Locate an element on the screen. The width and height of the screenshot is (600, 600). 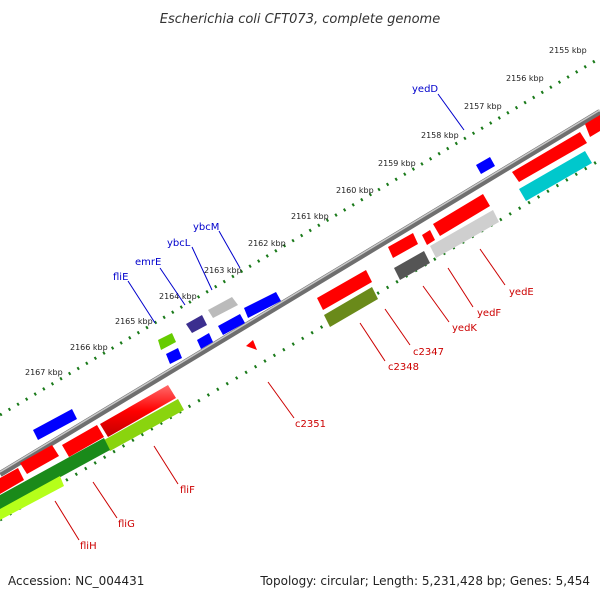
label-ybcL: ybcL is located at coordinates (179, 243).